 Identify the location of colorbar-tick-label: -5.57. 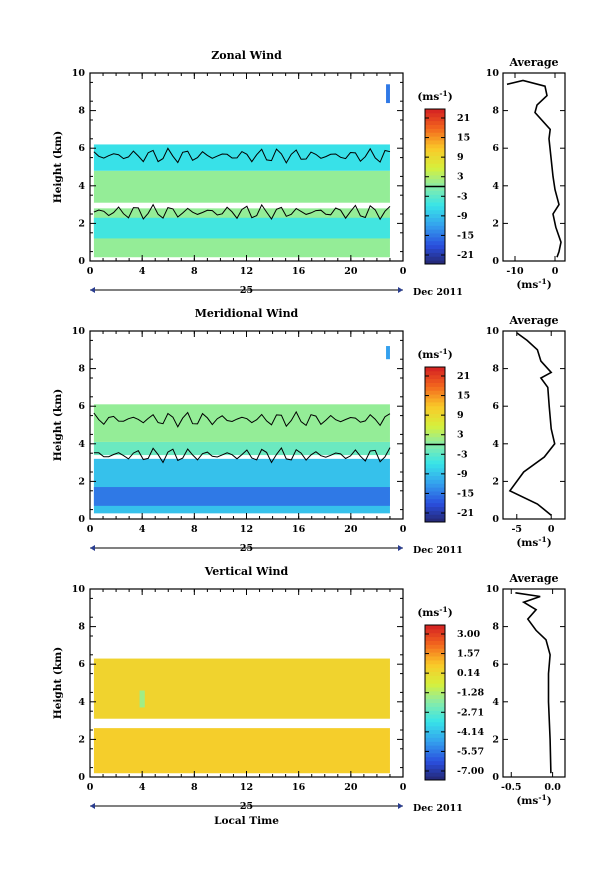
(470, 751).